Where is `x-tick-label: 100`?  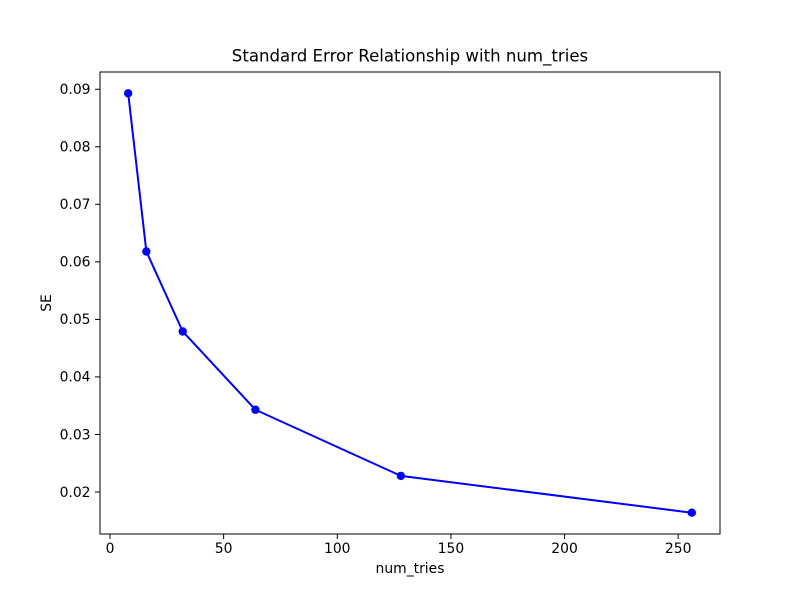
x-tick-label: 100 is located at coordinates (337, 549).